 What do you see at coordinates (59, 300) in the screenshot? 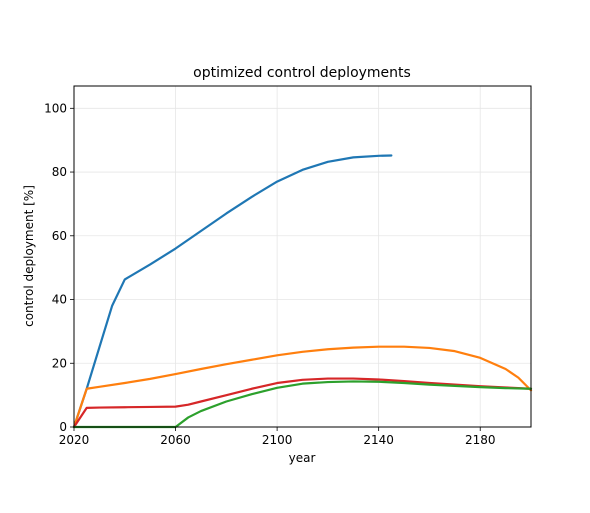
I see `y-tick-label: 40` at bounding box center [59, 300].